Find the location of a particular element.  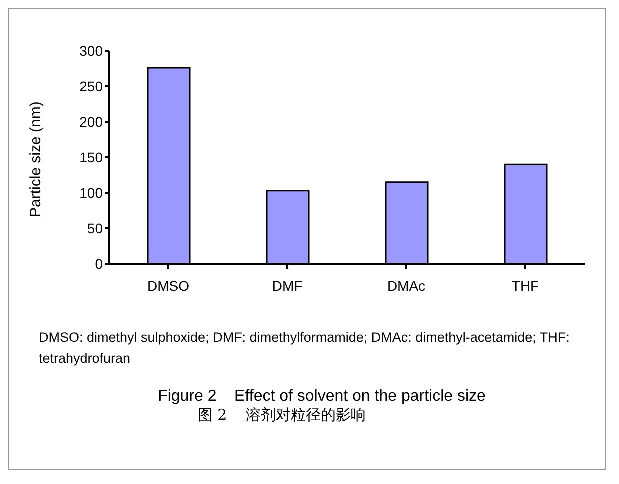

x-tick-label: DMSO is located at coordinates (169, 286).